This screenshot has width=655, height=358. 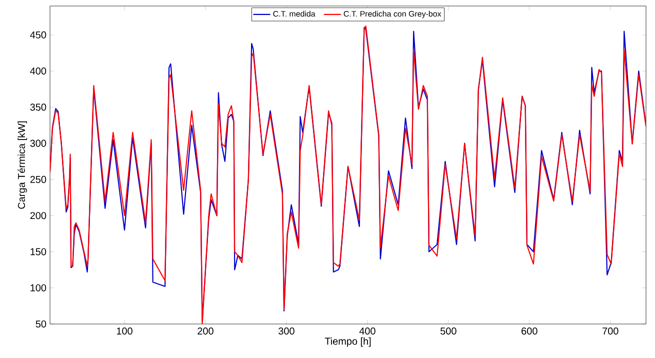 I want to click on y-tick-label: 100, so click(x=38, y=288).